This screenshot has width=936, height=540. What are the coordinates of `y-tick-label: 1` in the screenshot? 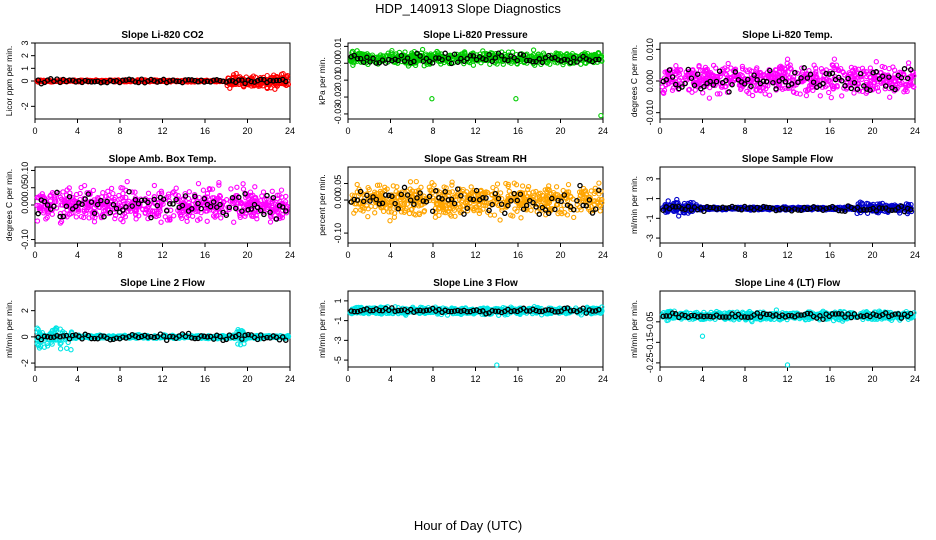 It's located at (25, 68).